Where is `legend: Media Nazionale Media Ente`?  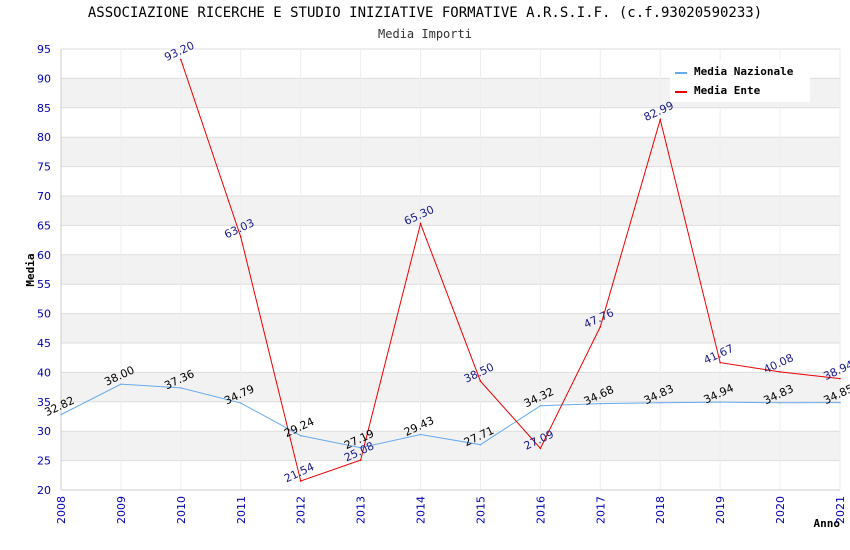
legend: Media Nazionale Media Ente is located at coordinates (740, 81).